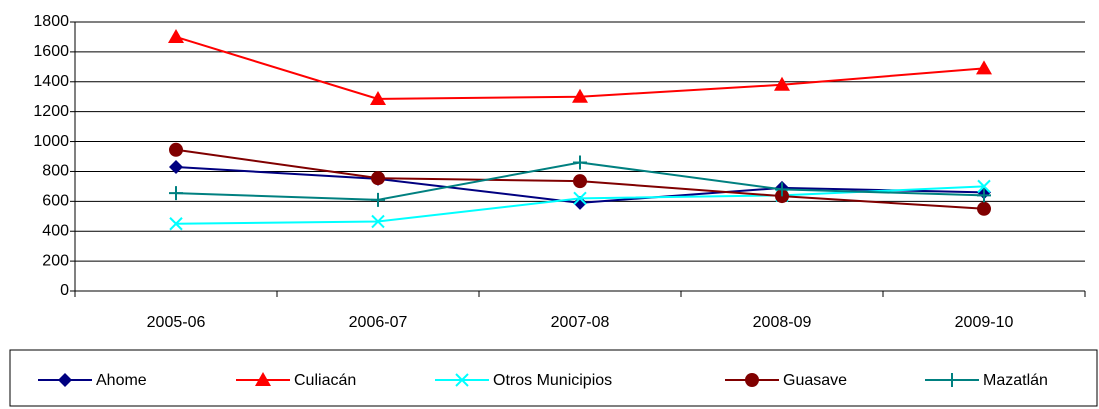  Describe the element at coordinates (121, 380) in the screenshot. I see `legend-label: Ahome` at that location.